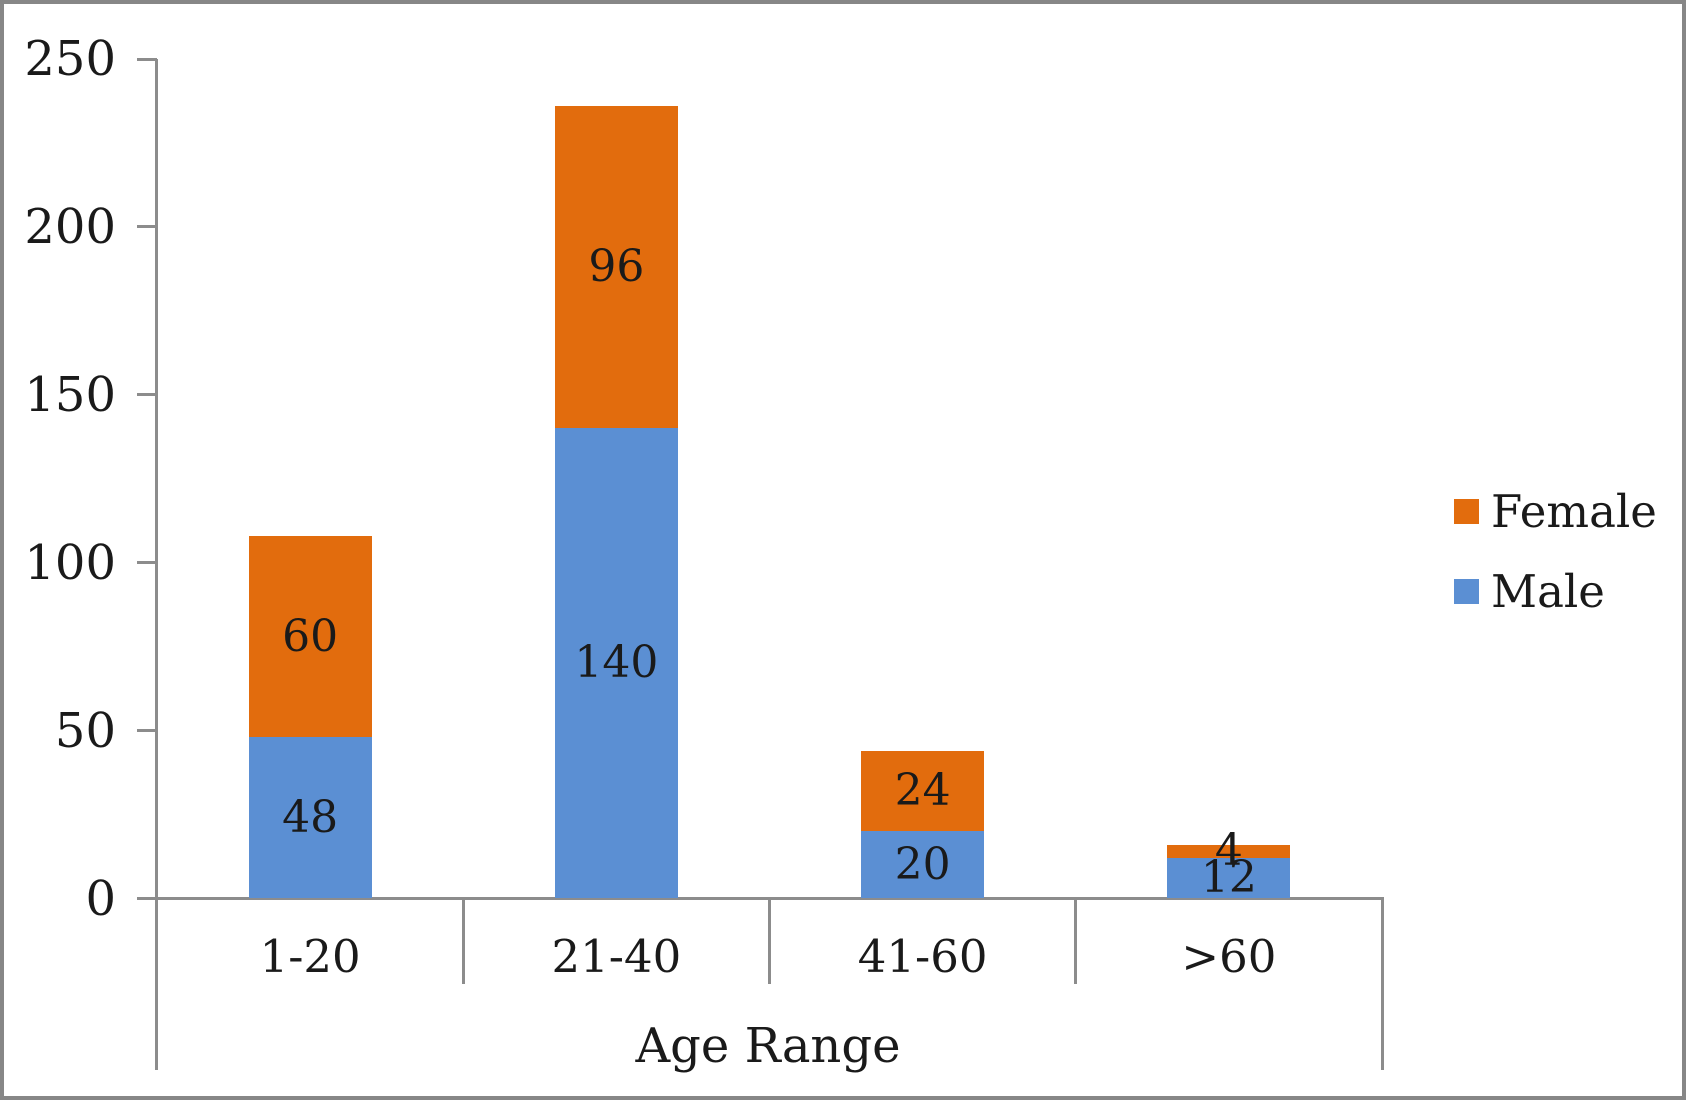  I want to click on data-label-female-41-60: 24, so click(922, 791).